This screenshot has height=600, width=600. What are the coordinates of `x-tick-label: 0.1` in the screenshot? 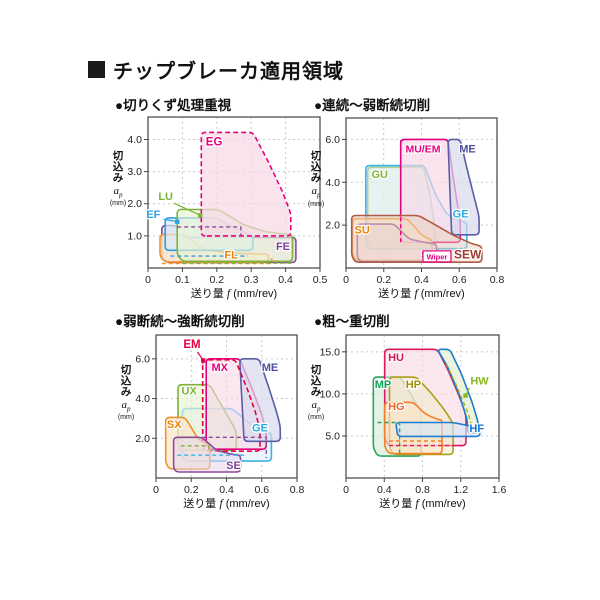 It's located at (182, 280).